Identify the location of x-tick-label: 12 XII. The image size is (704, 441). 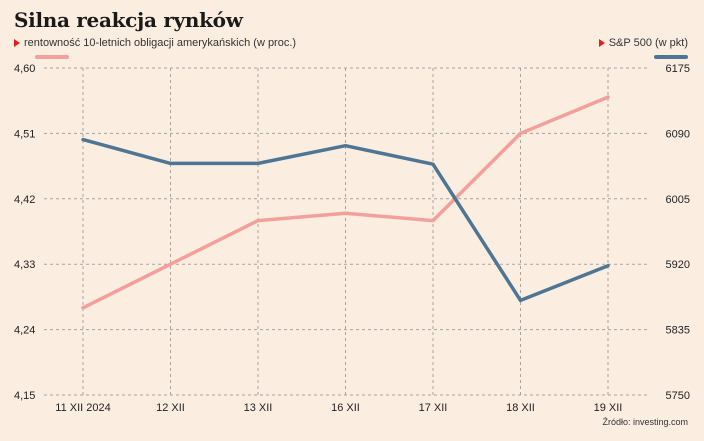
(170, 408).